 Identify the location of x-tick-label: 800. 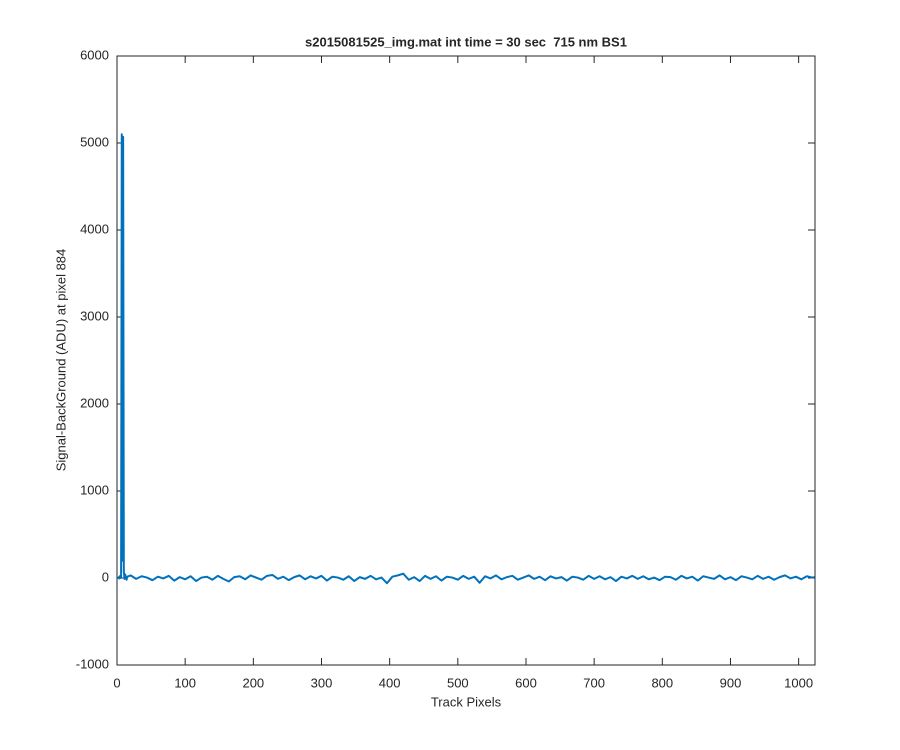
(662, 682).